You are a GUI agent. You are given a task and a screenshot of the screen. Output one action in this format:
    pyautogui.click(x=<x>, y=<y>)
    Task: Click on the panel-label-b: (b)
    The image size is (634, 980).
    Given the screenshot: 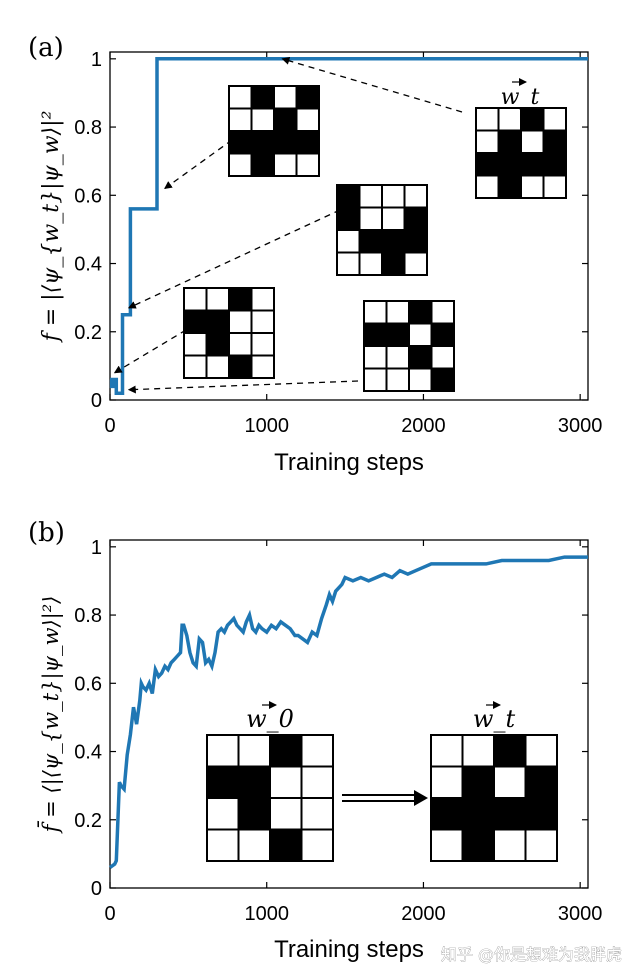 What is the action you would take?
    pyautogui.click(x=46, y=533)
    